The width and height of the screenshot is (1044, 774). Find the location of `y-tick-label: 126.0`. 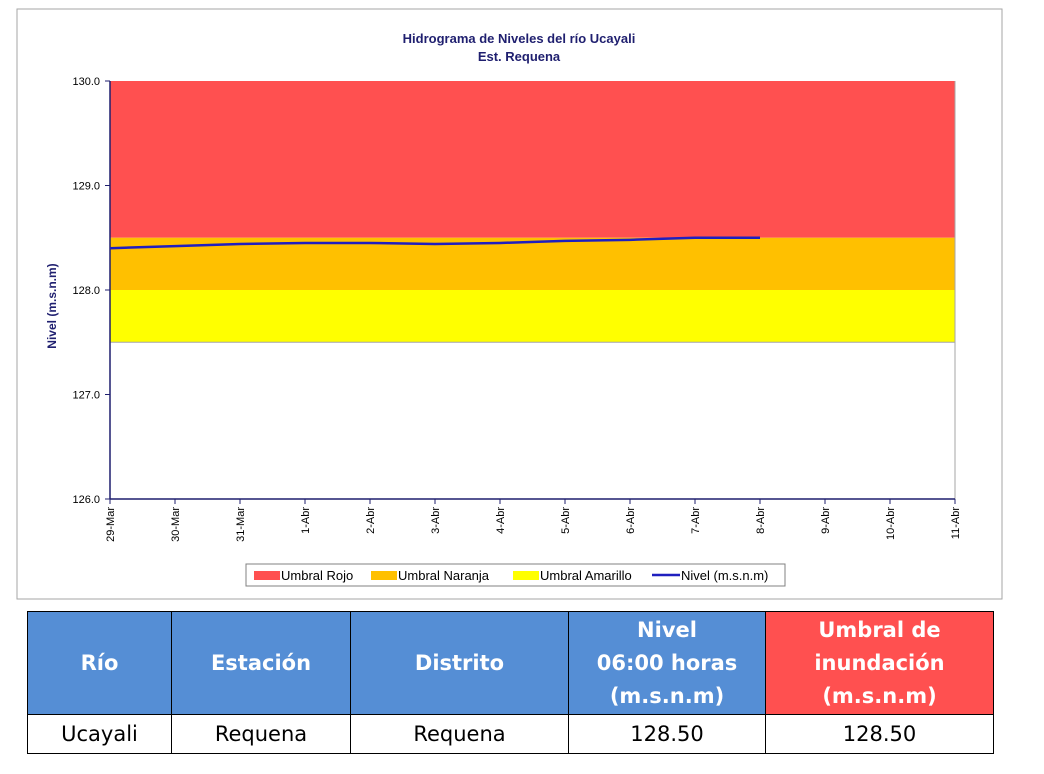

y-tick-label: 126.0 is located at coordinates (86, 500).